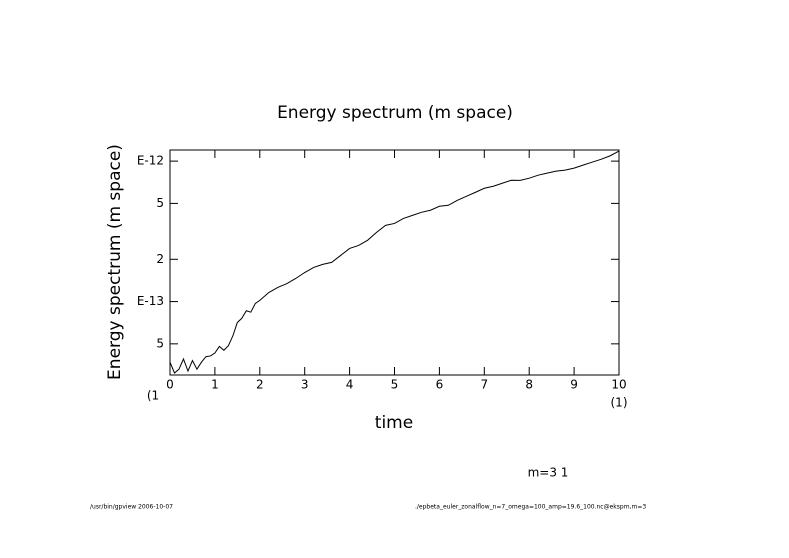  I want to click on x-tick-label: 1, so click(215, 385).